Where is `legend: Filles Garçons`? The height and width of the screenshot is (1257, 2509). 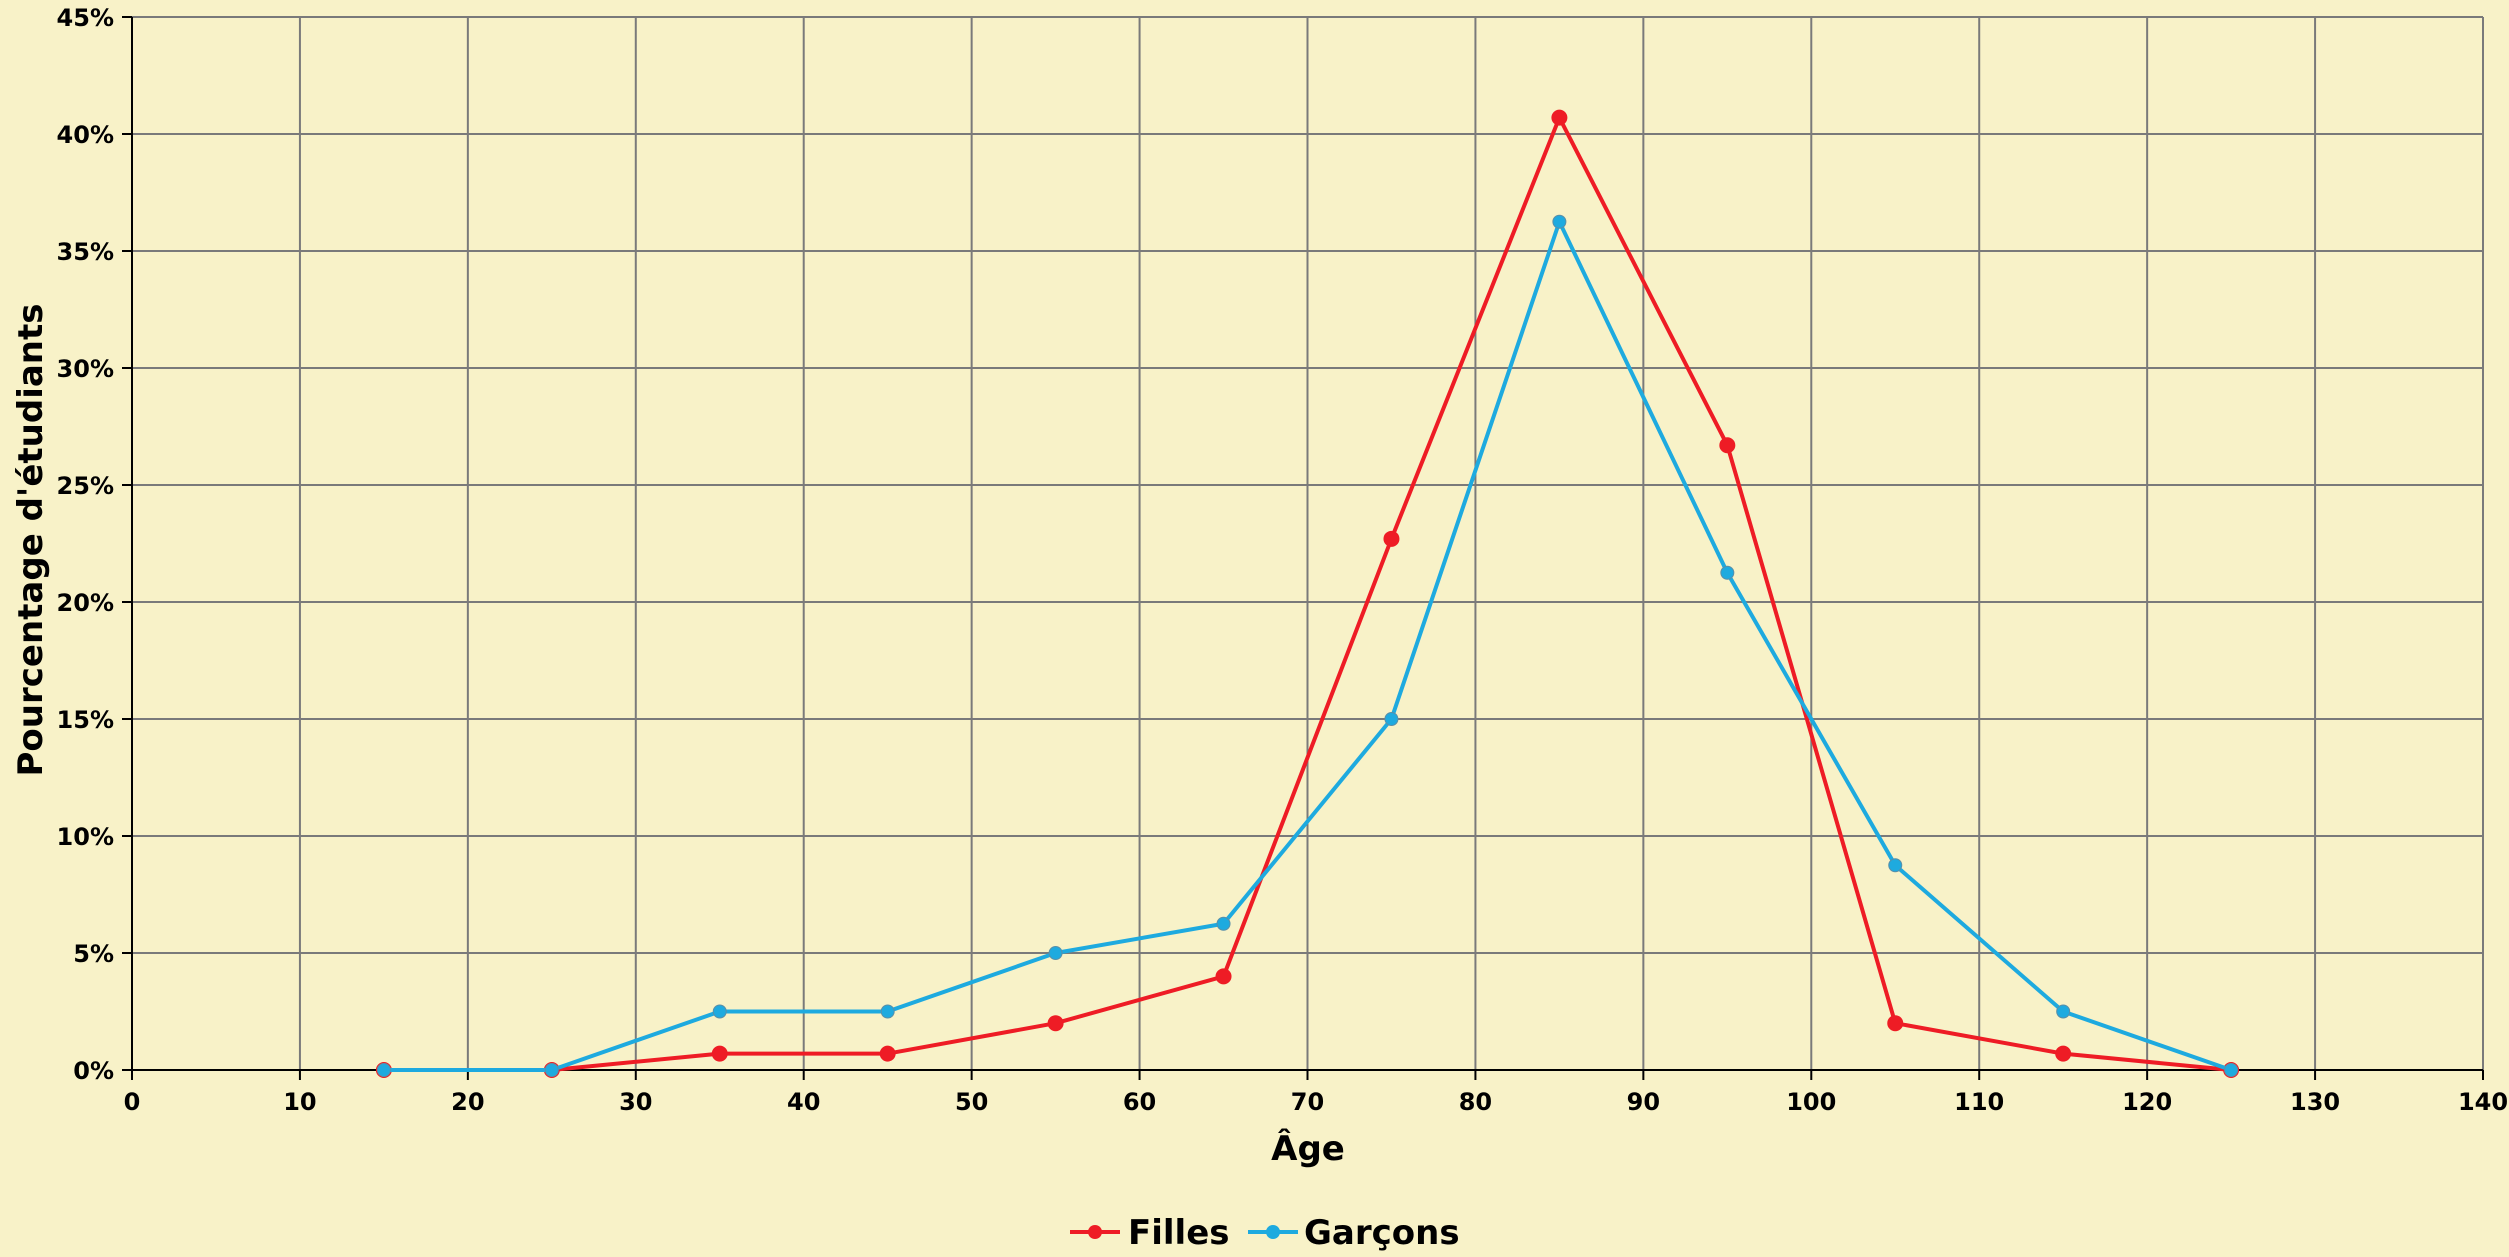 legend: Filles Garçons is located at coordinates (1265, 1233).